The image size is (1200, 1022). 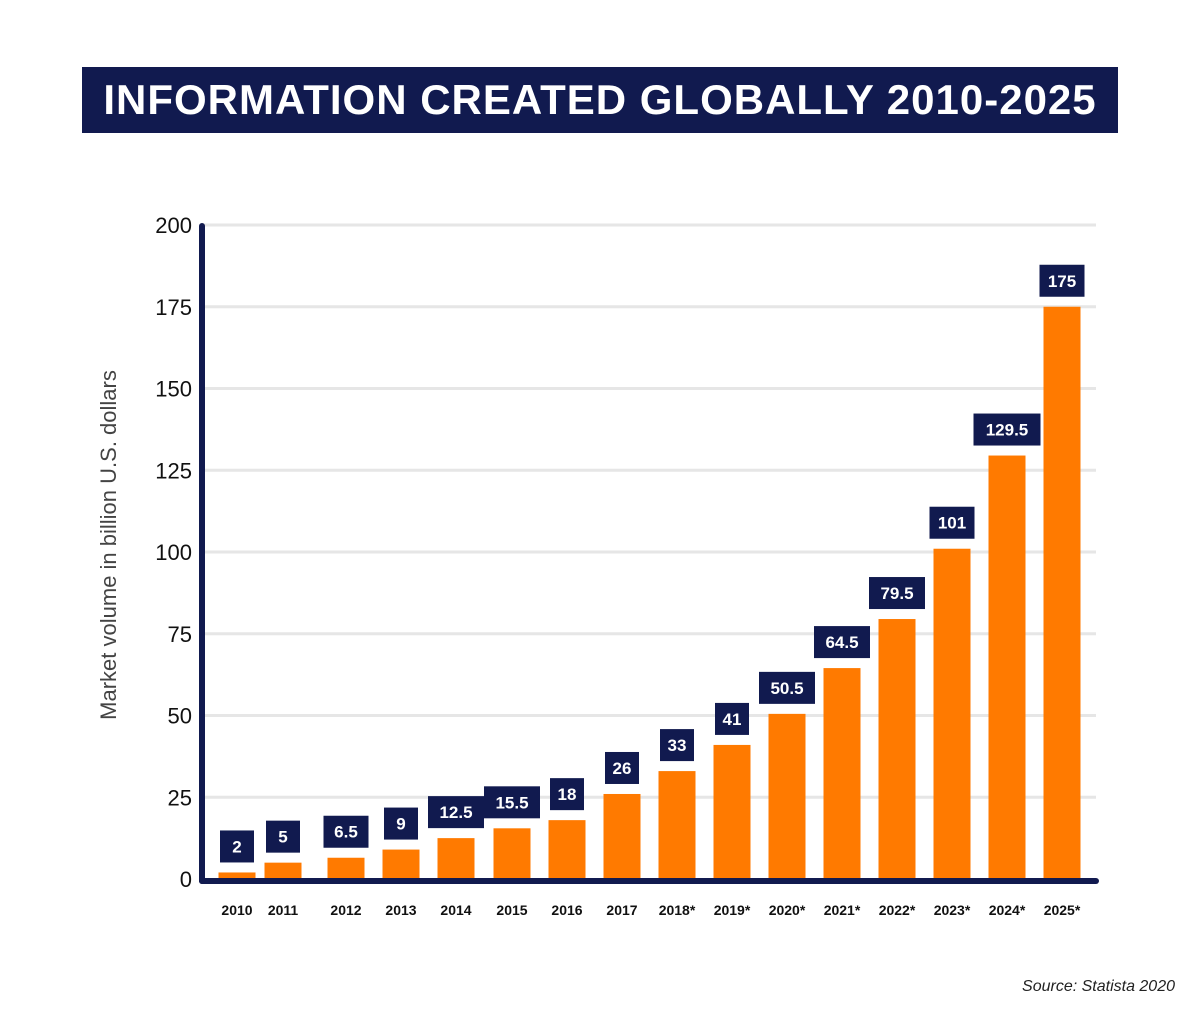 I want to click on data-label: 79.5, so click(x=896, y=593).